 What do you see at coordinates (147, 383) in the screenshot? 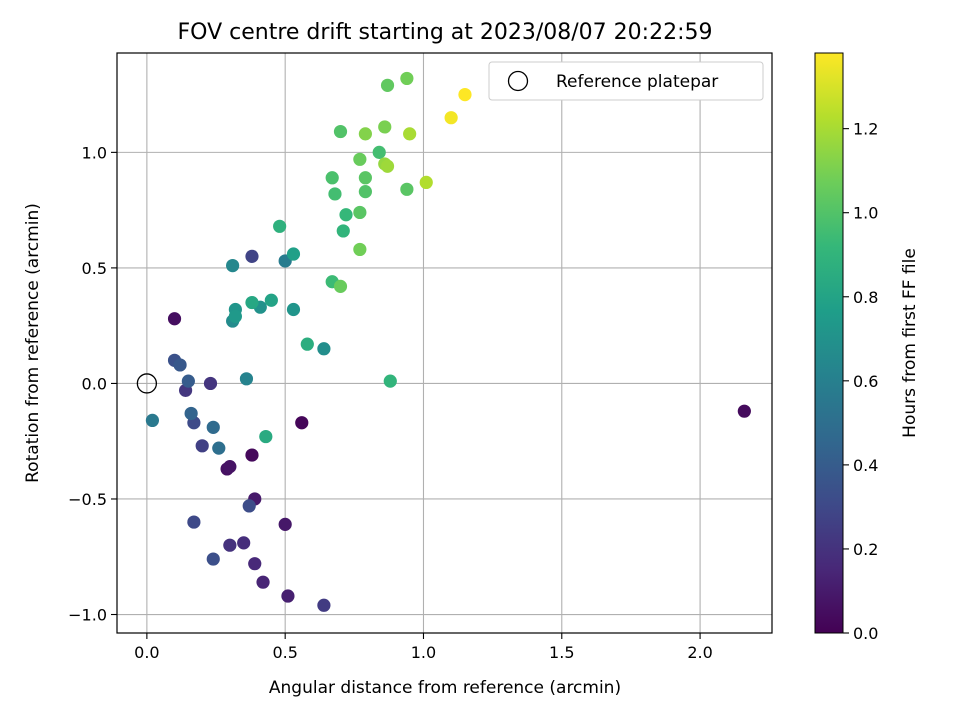
I see `reference-point-marker` at bounding box center [147, 383].